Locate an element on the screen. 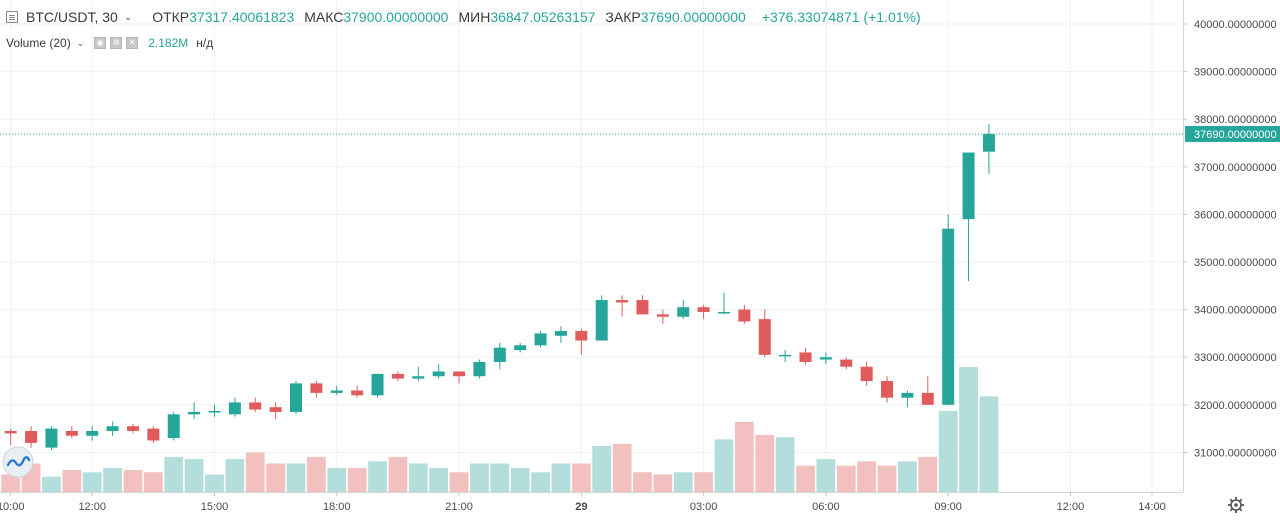 The image size is (1280, 527). close-icon: ✕ is located at coordinates (132, 43).